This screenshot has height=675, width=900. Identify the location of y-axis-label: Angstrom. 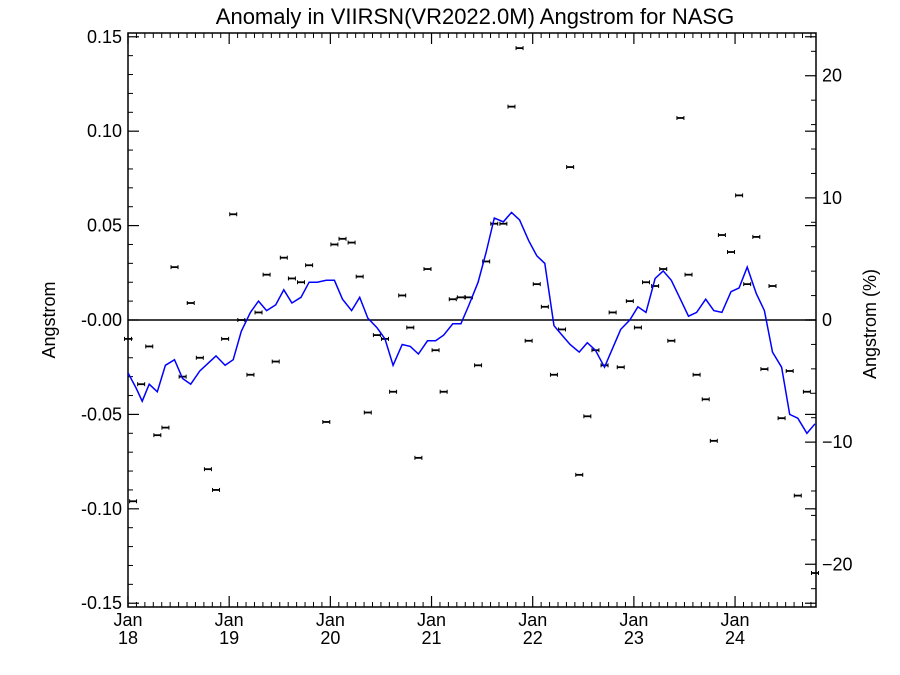
(49, 319).